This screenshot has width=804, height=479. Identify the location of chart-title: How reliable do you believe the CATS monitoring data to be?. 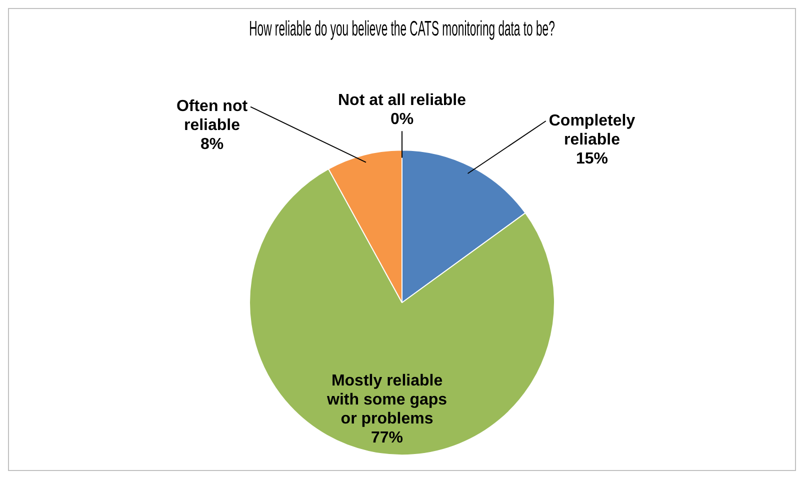
(402, 28).